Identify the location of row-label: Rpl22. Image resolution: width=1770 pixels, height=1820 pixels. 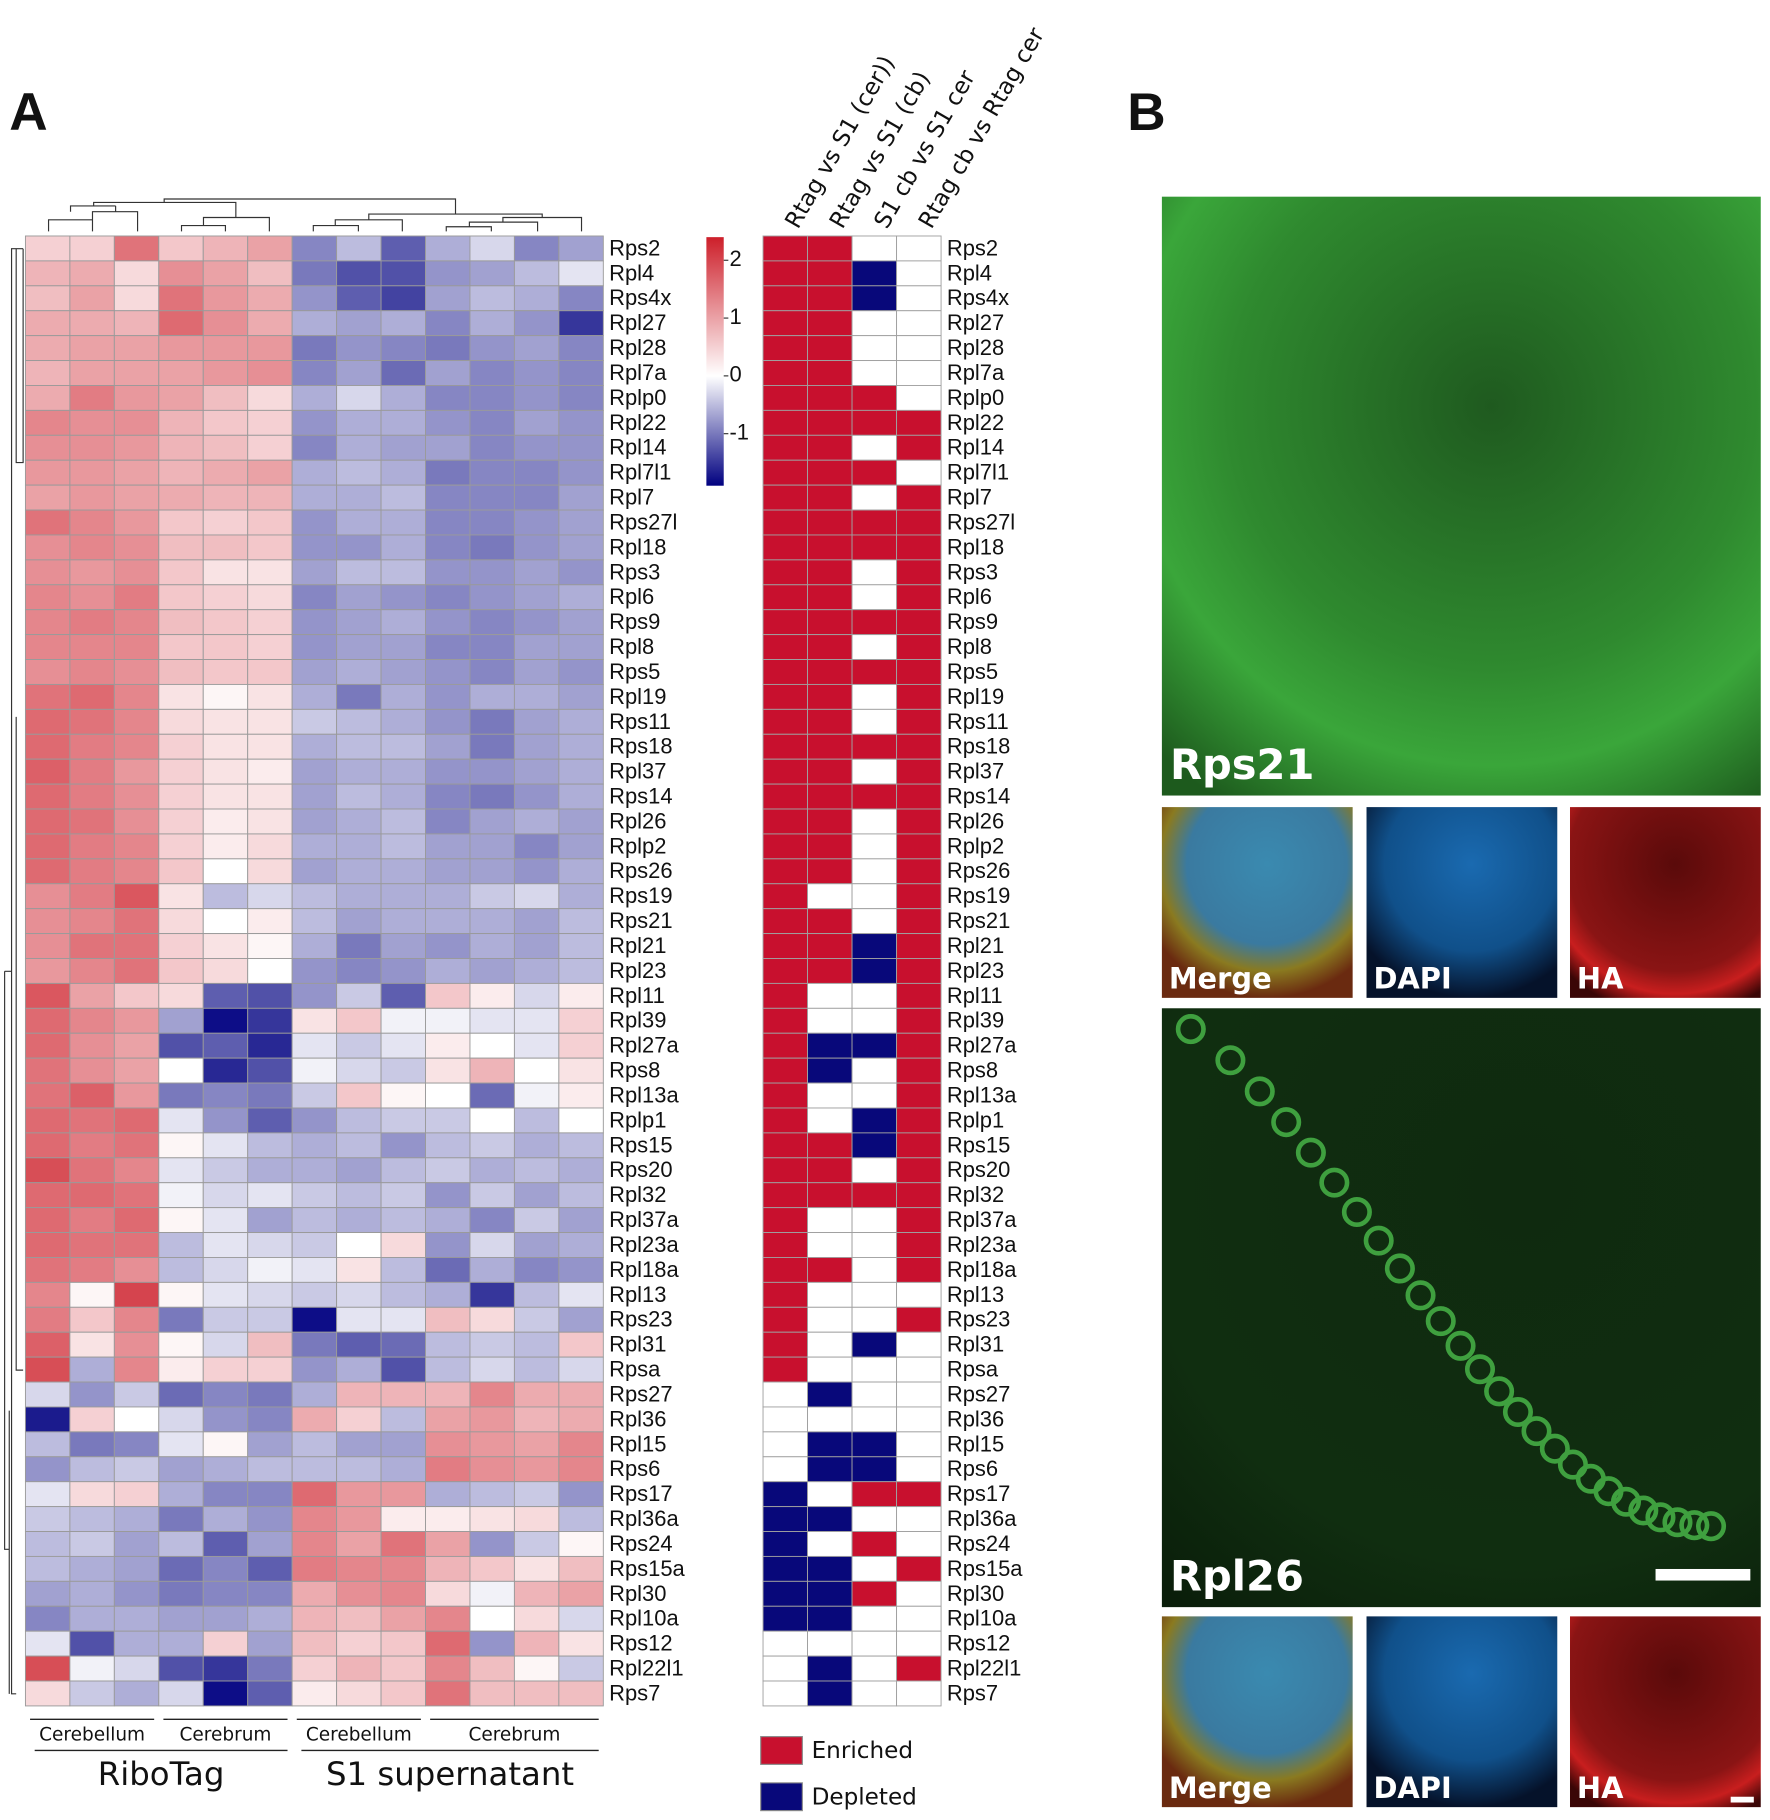
(637, 422).